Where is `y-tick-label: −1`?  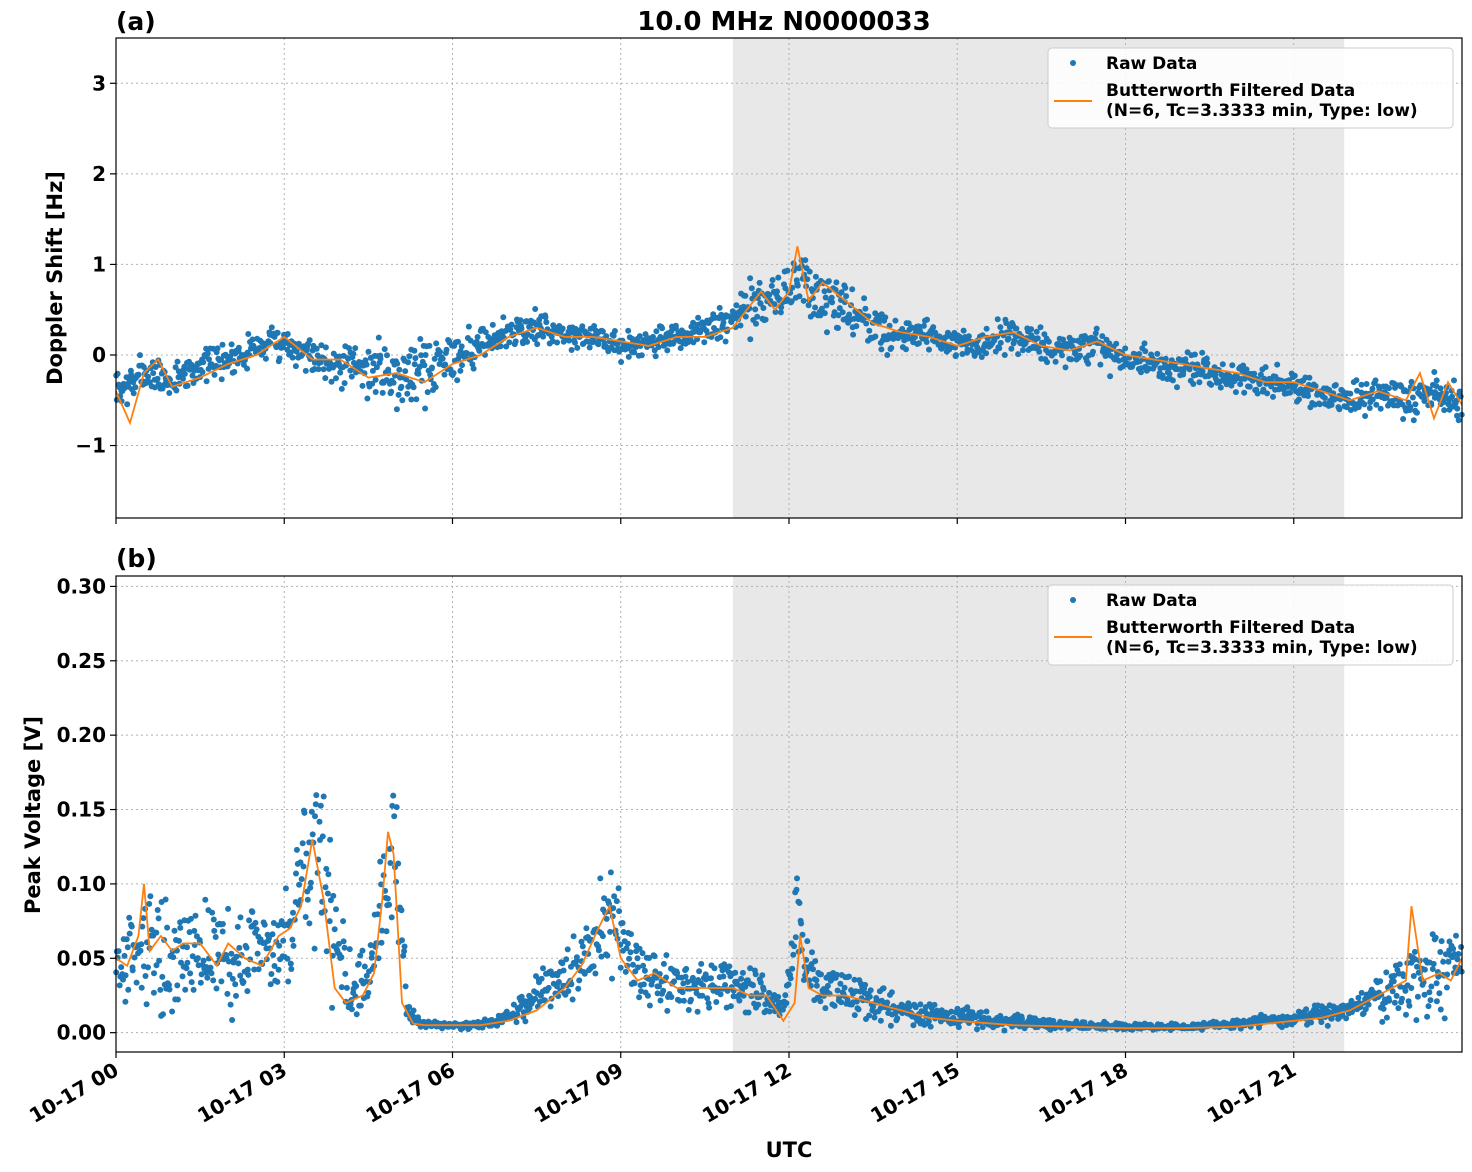 y-tick-label: −1 is located at coordinates (90, 446).